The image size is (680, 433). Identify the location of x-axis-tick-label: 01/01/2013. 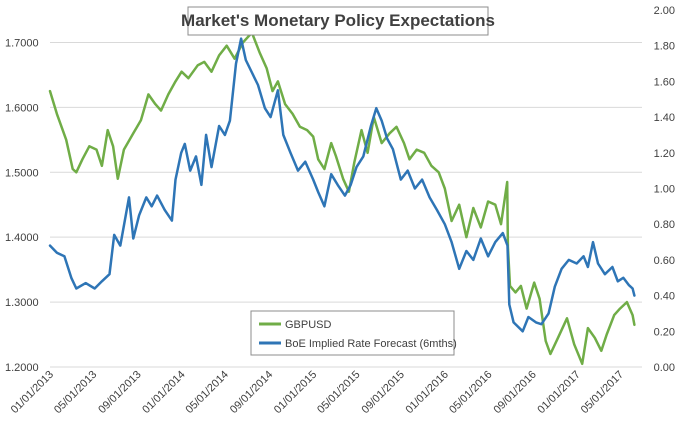
(32, 392).